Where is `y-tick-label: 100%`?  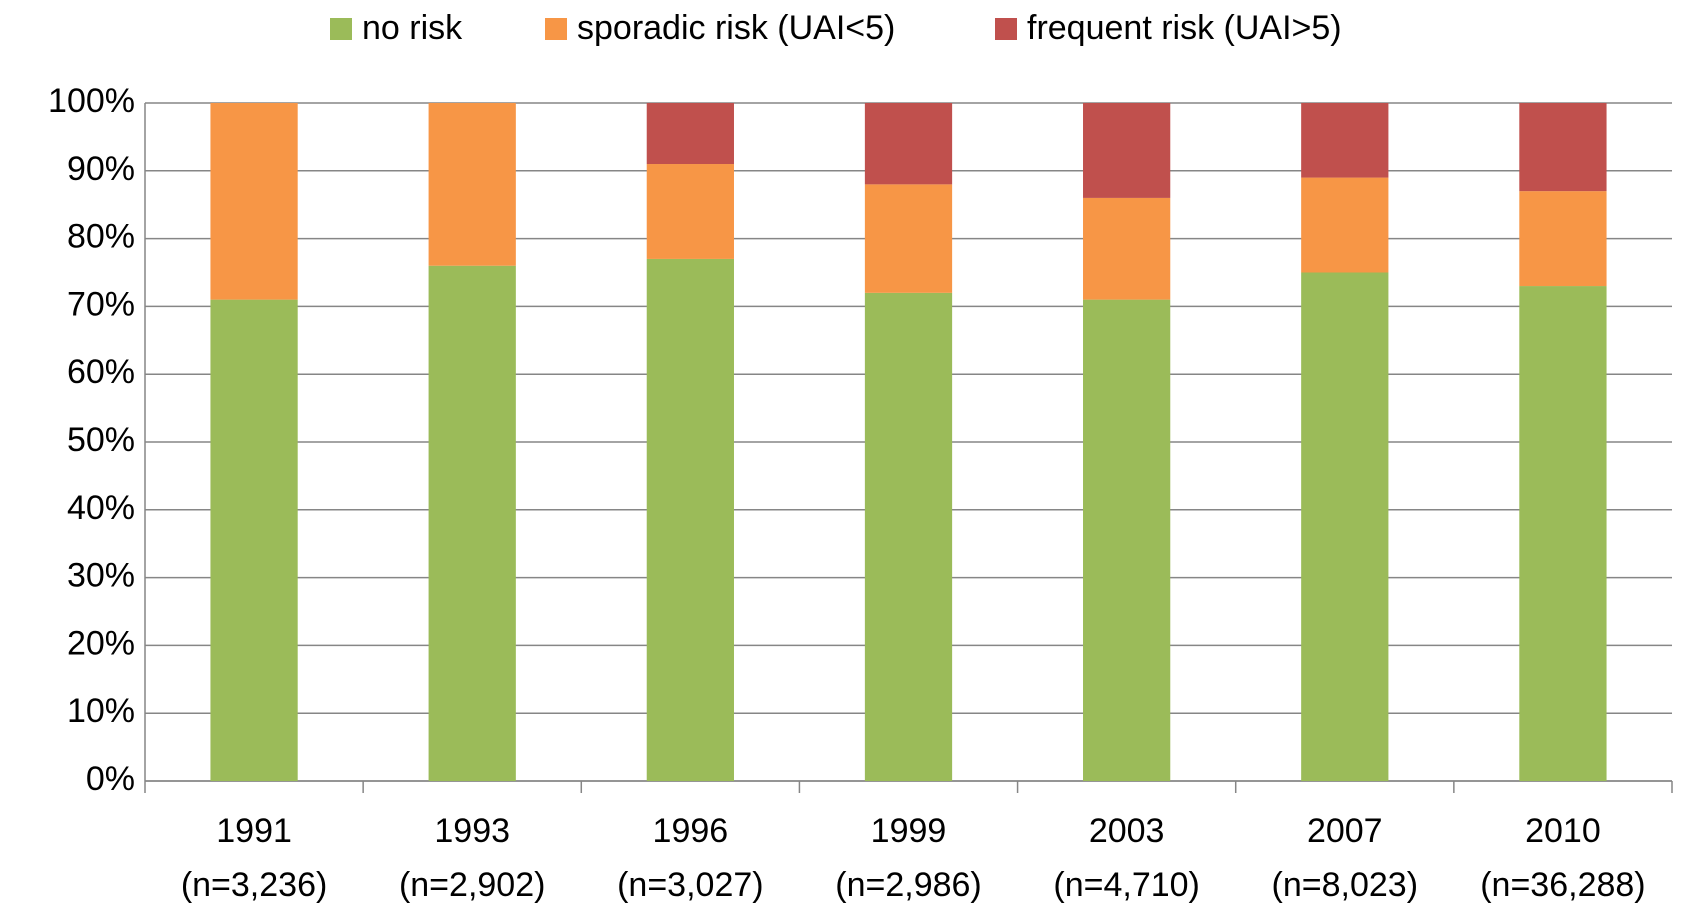 y-tick-label: 100% is located at coordinates (91, 101).